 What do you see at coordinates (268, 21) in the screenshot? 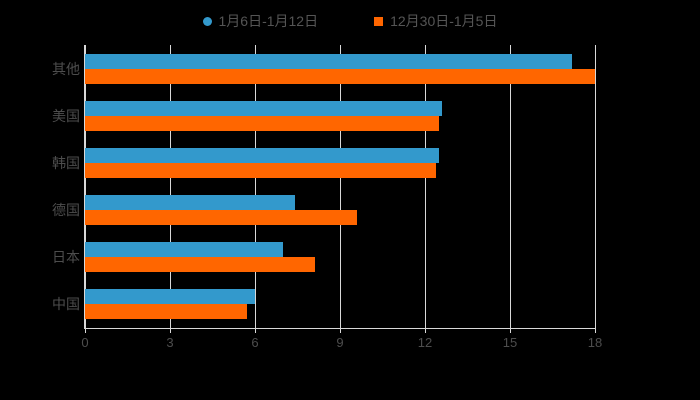
I see `legend-label-series-1: 1月6日-1月12日` at bounding box center [268, 21].